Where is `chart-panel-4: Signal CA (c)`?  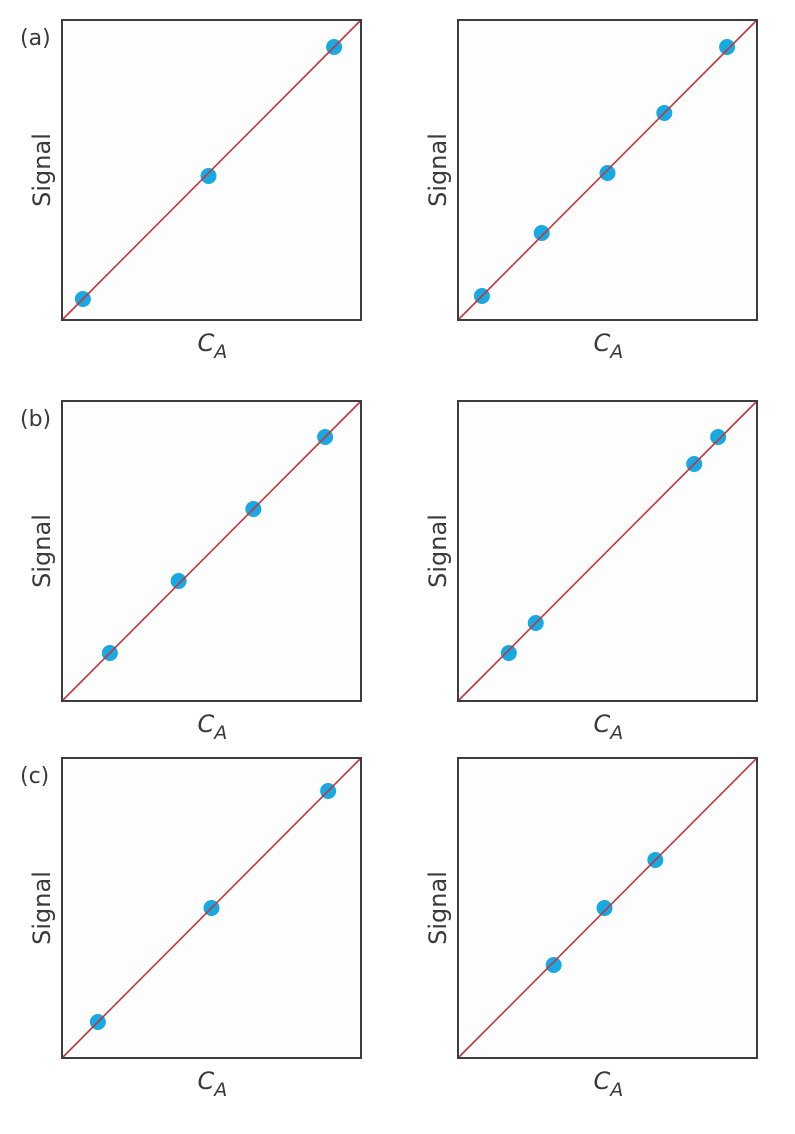 chart-panel-4: Signal CA (c) is located at coordinates (191, 929).